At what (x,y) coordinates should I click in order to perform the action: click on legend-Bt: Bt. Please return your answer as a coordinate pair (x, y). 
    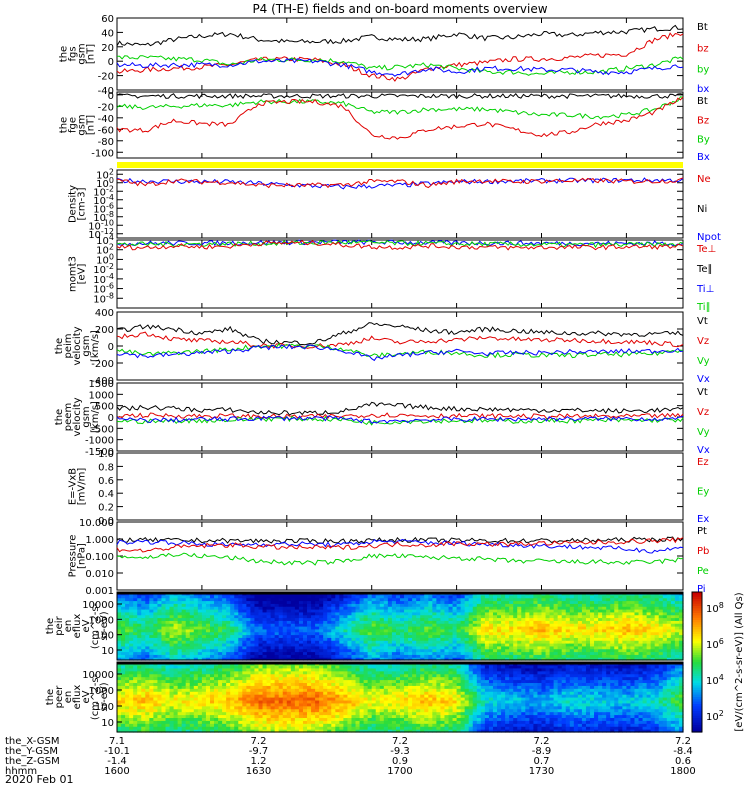
    Looking at the image, I should click on (702, 27).